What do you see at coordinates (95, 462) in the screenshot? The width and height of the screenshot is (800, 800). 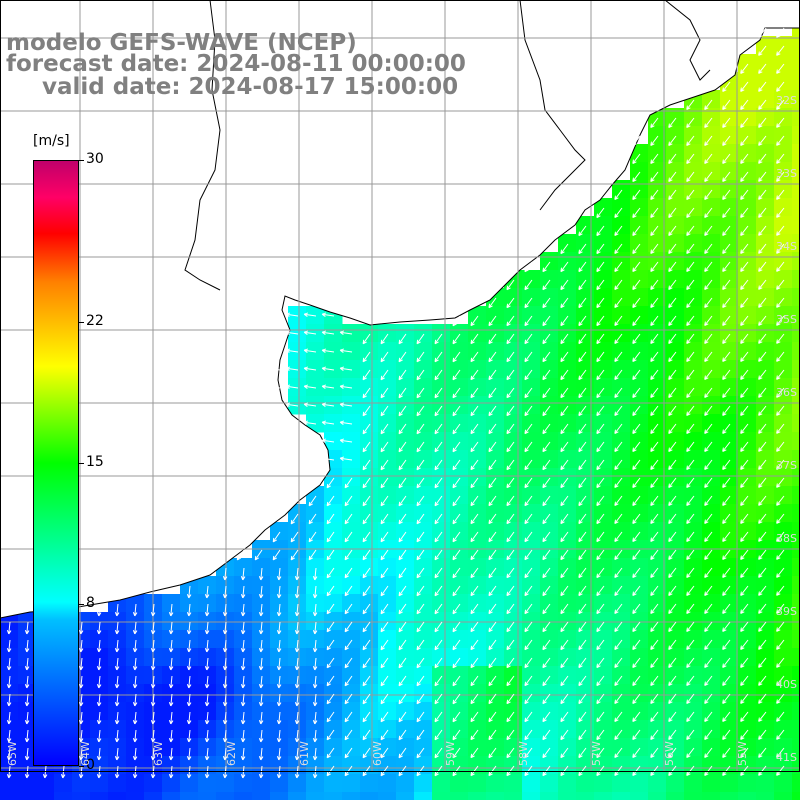 I see `colorbar-tick-label: 15` at bounding box center [95, 462].